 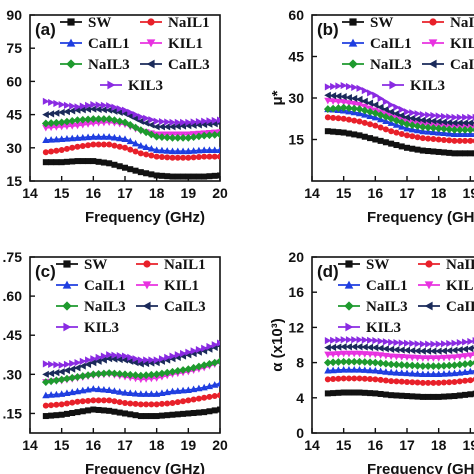 I want to click on series-NaIL3, so click(x=130, y=128).